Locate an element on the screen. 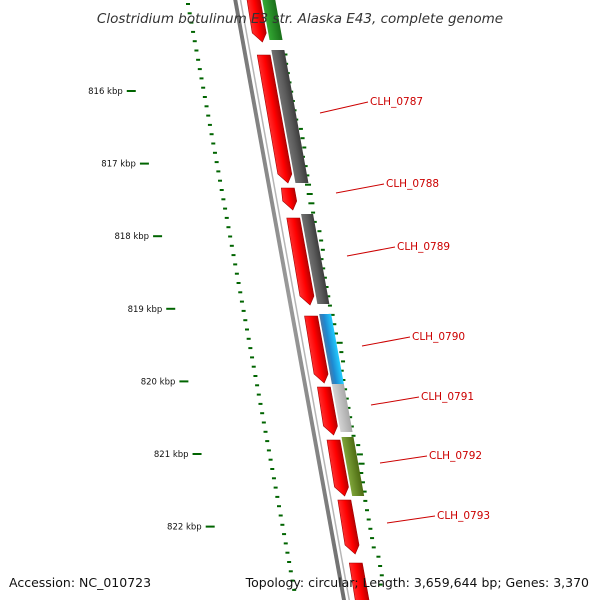 The image size is (600, 600). tick-label: 822 kbp is located at coordinates (184, 528).